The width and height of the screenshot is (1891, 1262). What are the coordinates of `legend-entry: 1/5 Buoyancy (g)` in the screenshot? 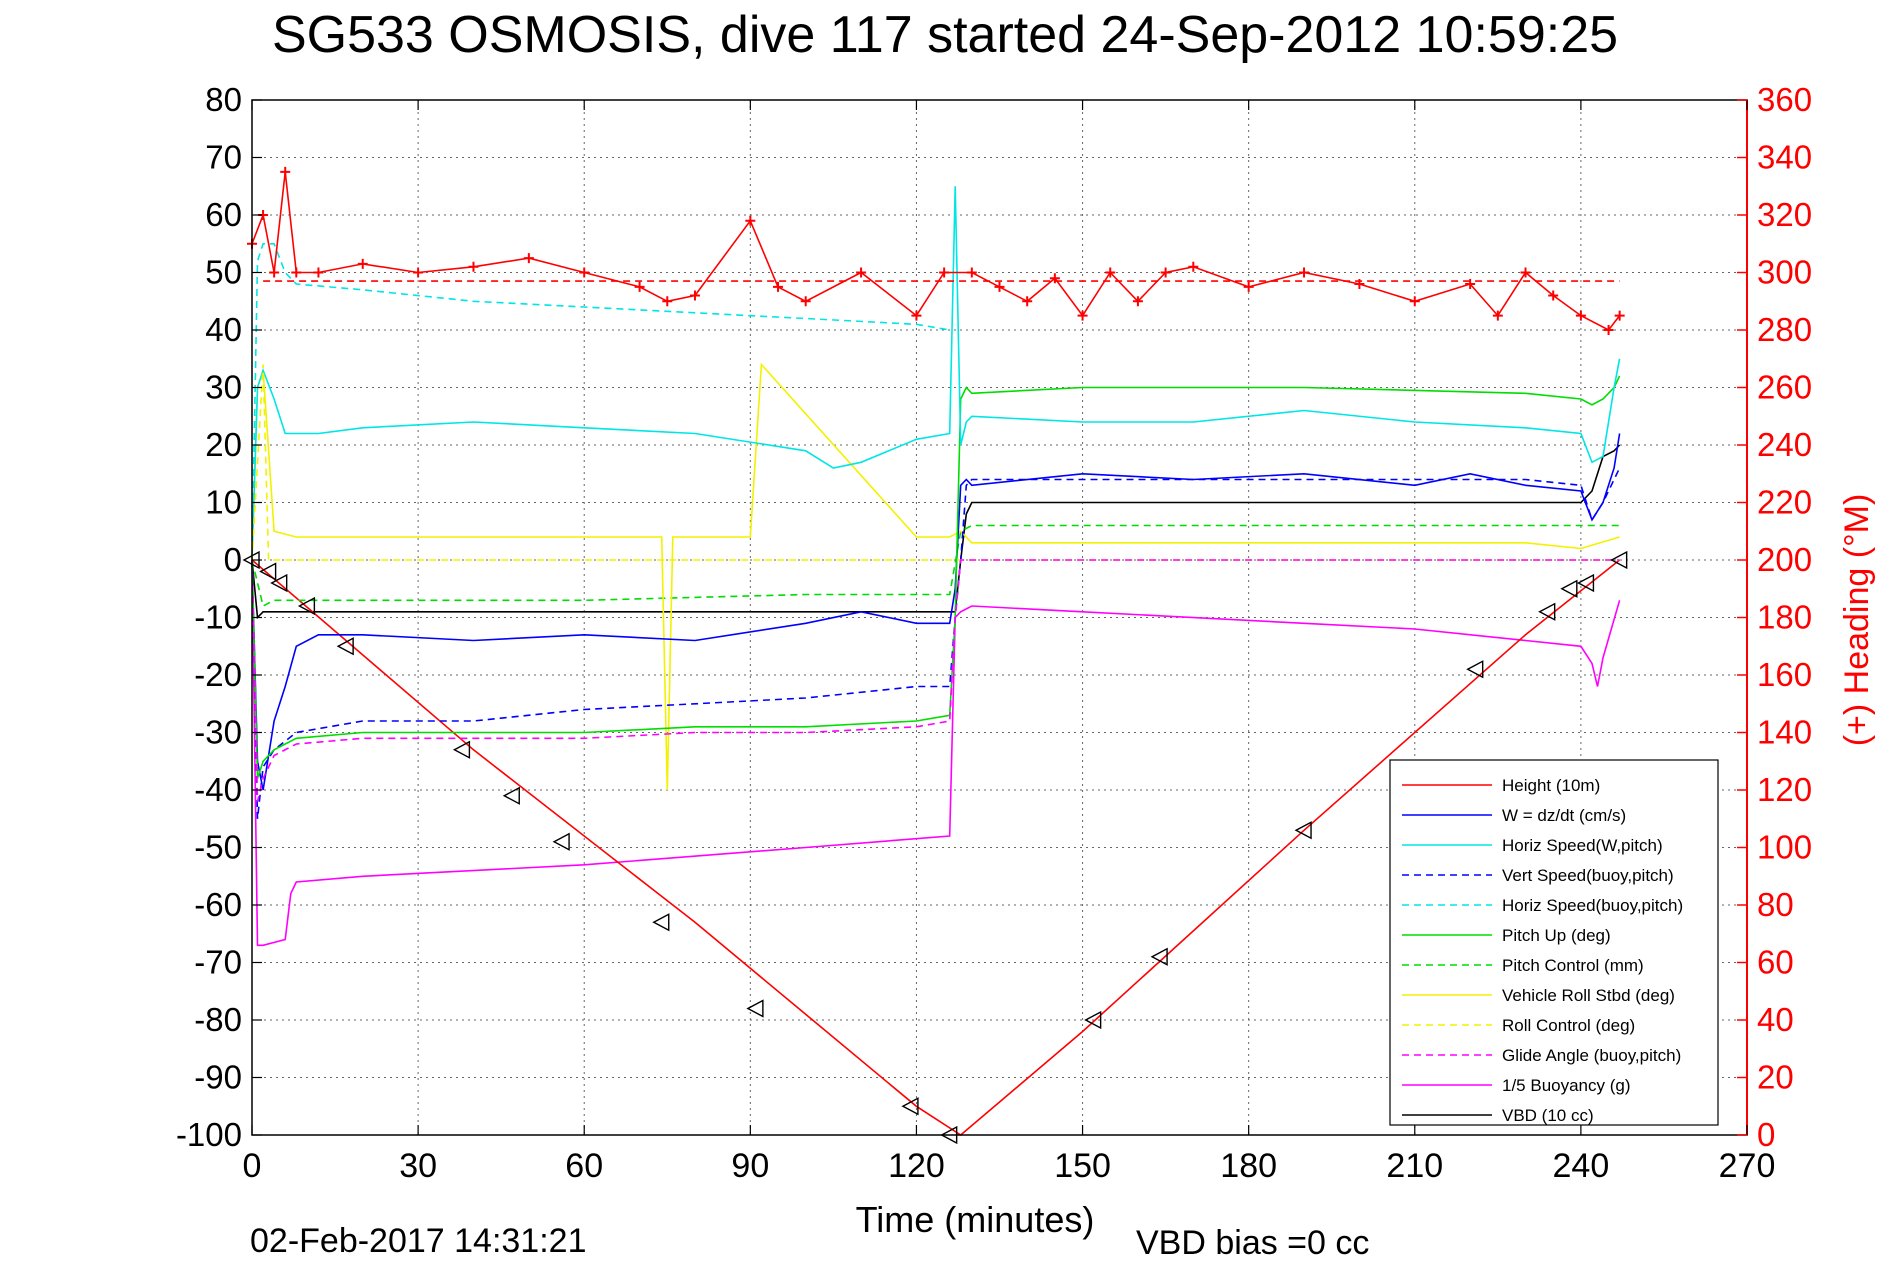 It's located at (1566, 1085).